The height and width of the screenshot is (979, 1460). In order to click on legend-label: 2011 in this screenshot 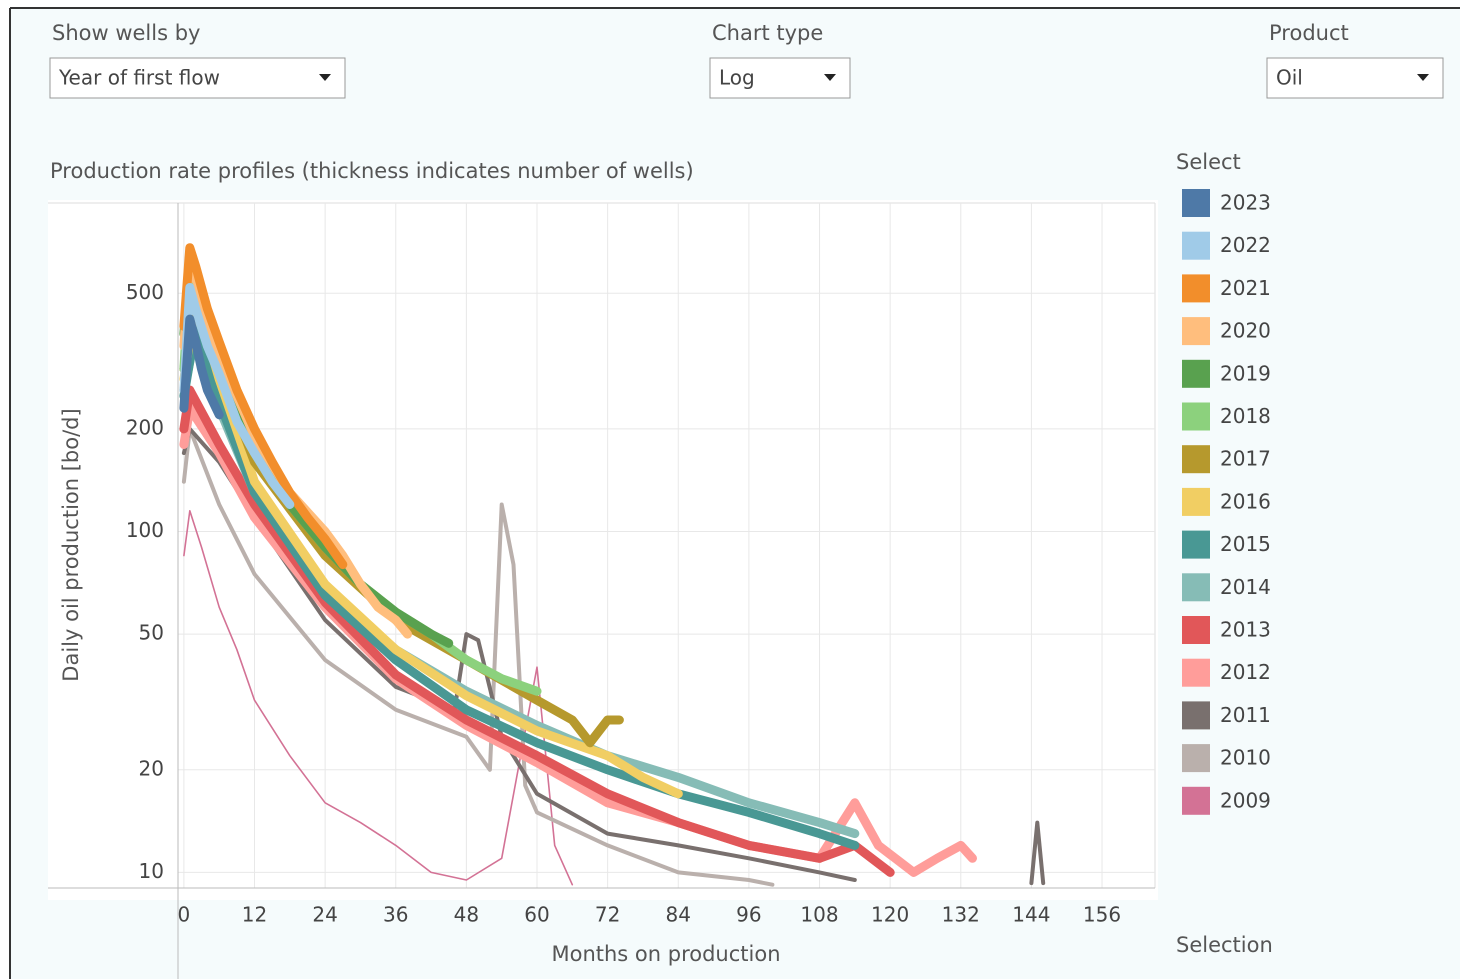, I will do `click(1245, 715)`.